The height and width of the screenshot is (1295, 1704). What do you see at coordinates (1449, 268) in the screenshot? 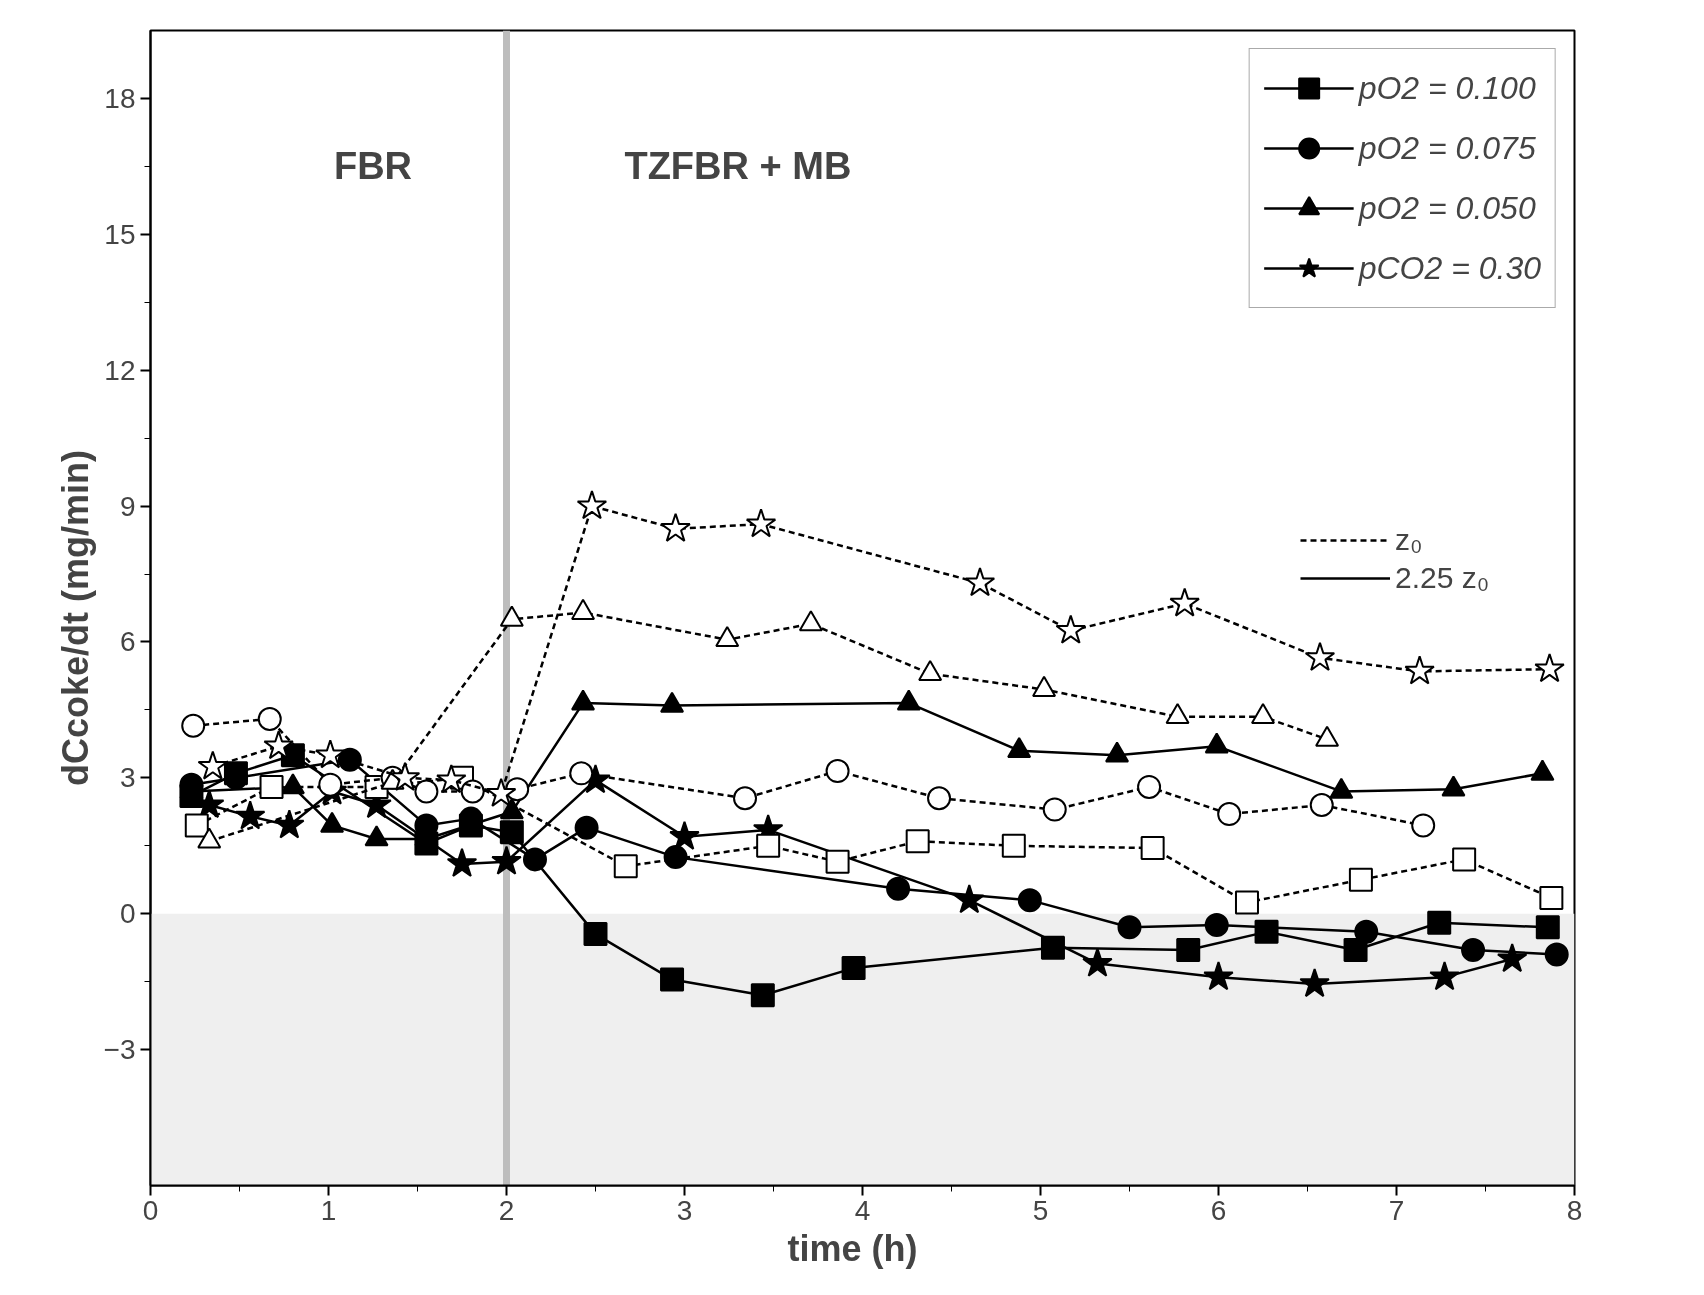
I see `legend-label: pCO2 = 0.30` at bounding box center [1449, 268].